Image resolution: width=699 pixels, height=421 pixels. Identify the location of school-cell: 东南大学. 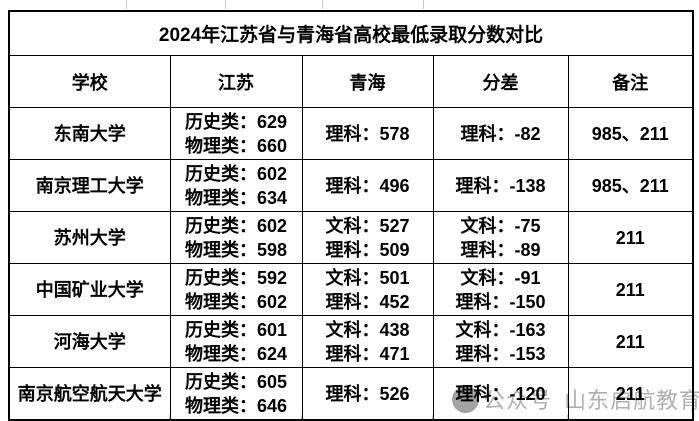
(89, 133).